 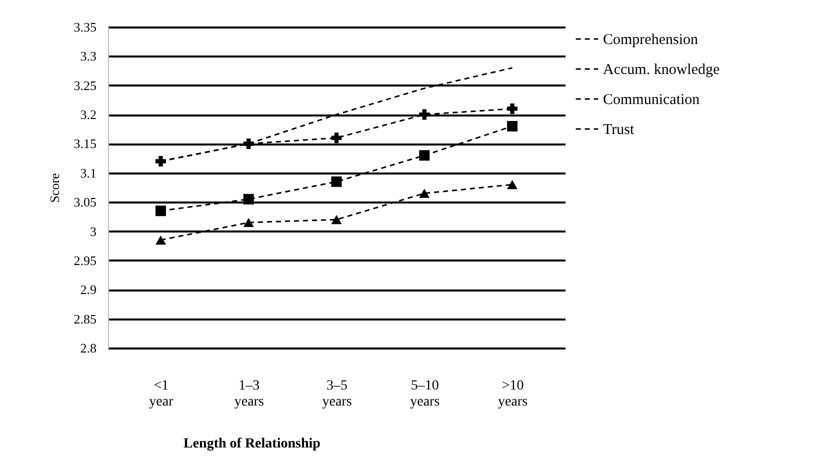 What do you see at coordinates (619, 130) in the screenshot?
I see `legend-label: Trust` at bounding box center [619, 130].